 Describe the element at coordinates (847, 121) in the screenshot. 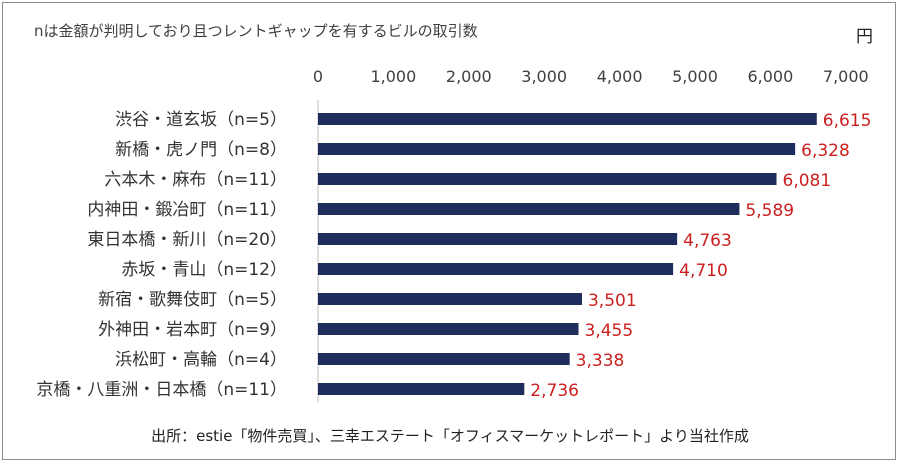

I see `value-label: 6,615` at that location.